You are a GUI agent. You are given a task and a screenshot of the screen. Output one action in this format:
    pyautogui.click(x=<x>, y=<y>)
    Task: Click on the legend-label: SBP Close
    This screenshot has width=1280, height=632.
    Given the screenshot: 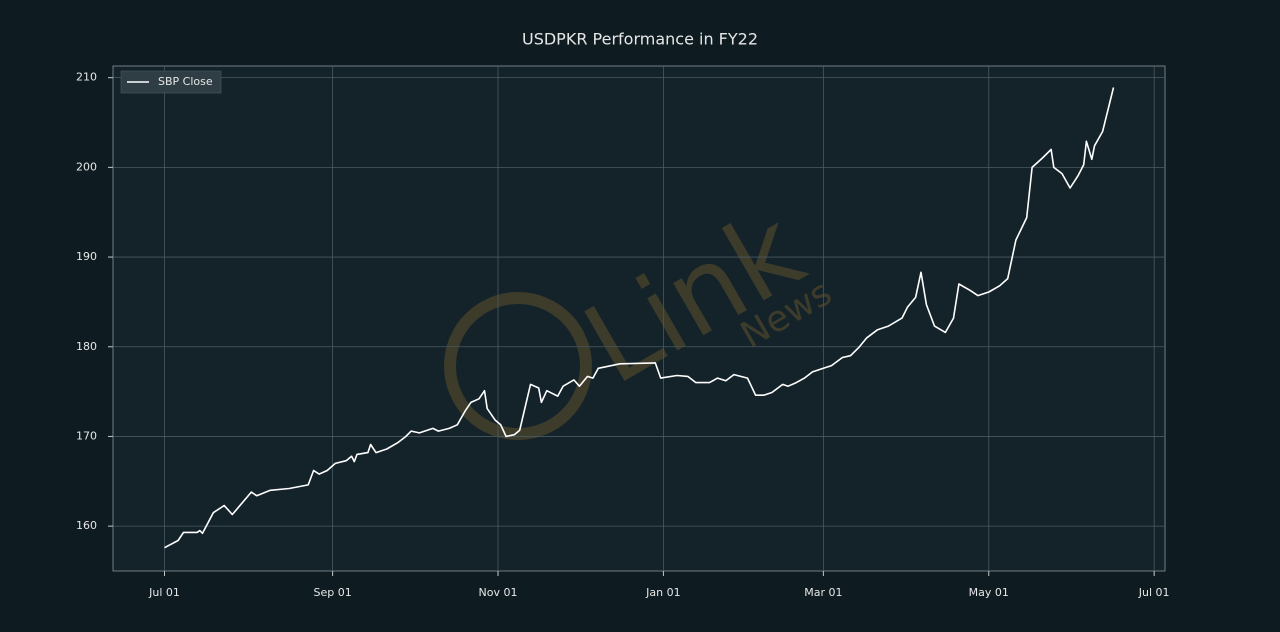 What is the action you would take?
    pyautogui.click(x=185, y=81)
    